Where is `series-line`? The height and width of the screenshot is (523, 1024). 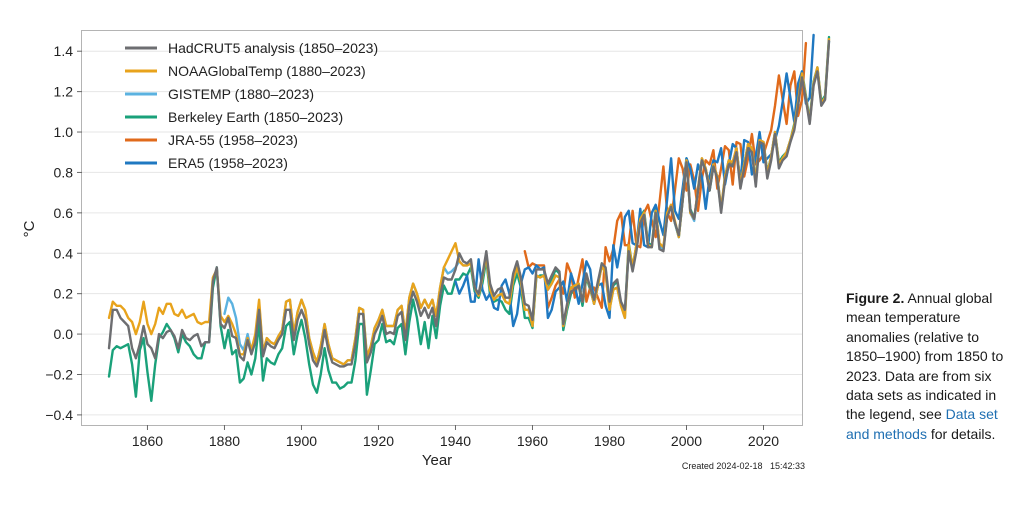
series-line is located at coordinates (665, 175).